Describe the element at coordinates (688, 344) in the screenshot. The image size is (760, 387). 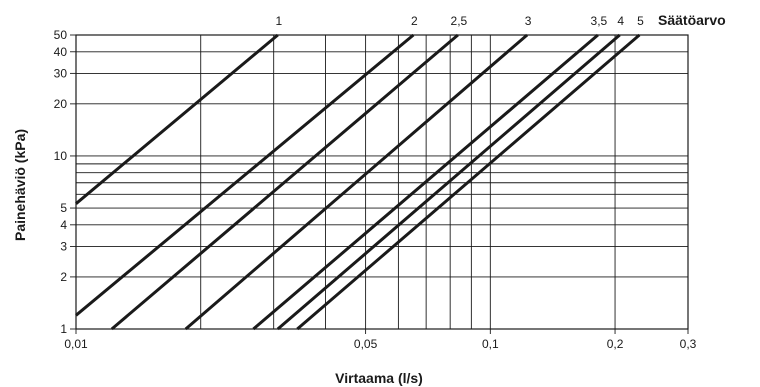
I see `x-tick-label: 0,3` at that location.